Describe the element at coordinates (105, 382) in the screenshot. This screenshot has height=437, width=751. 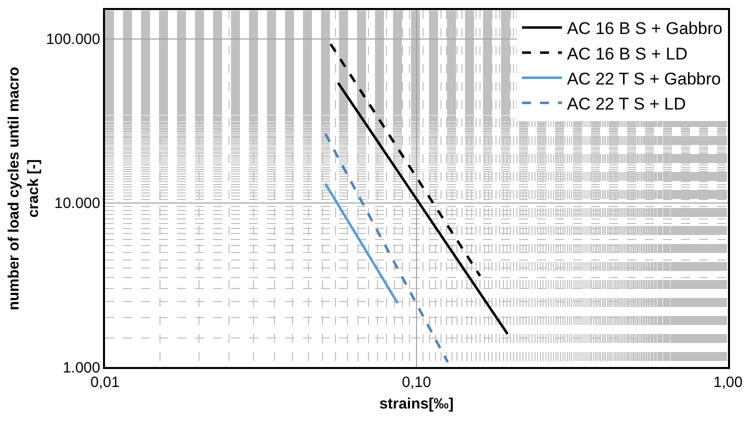
I see `x-tick-label: 0,01` at that location.